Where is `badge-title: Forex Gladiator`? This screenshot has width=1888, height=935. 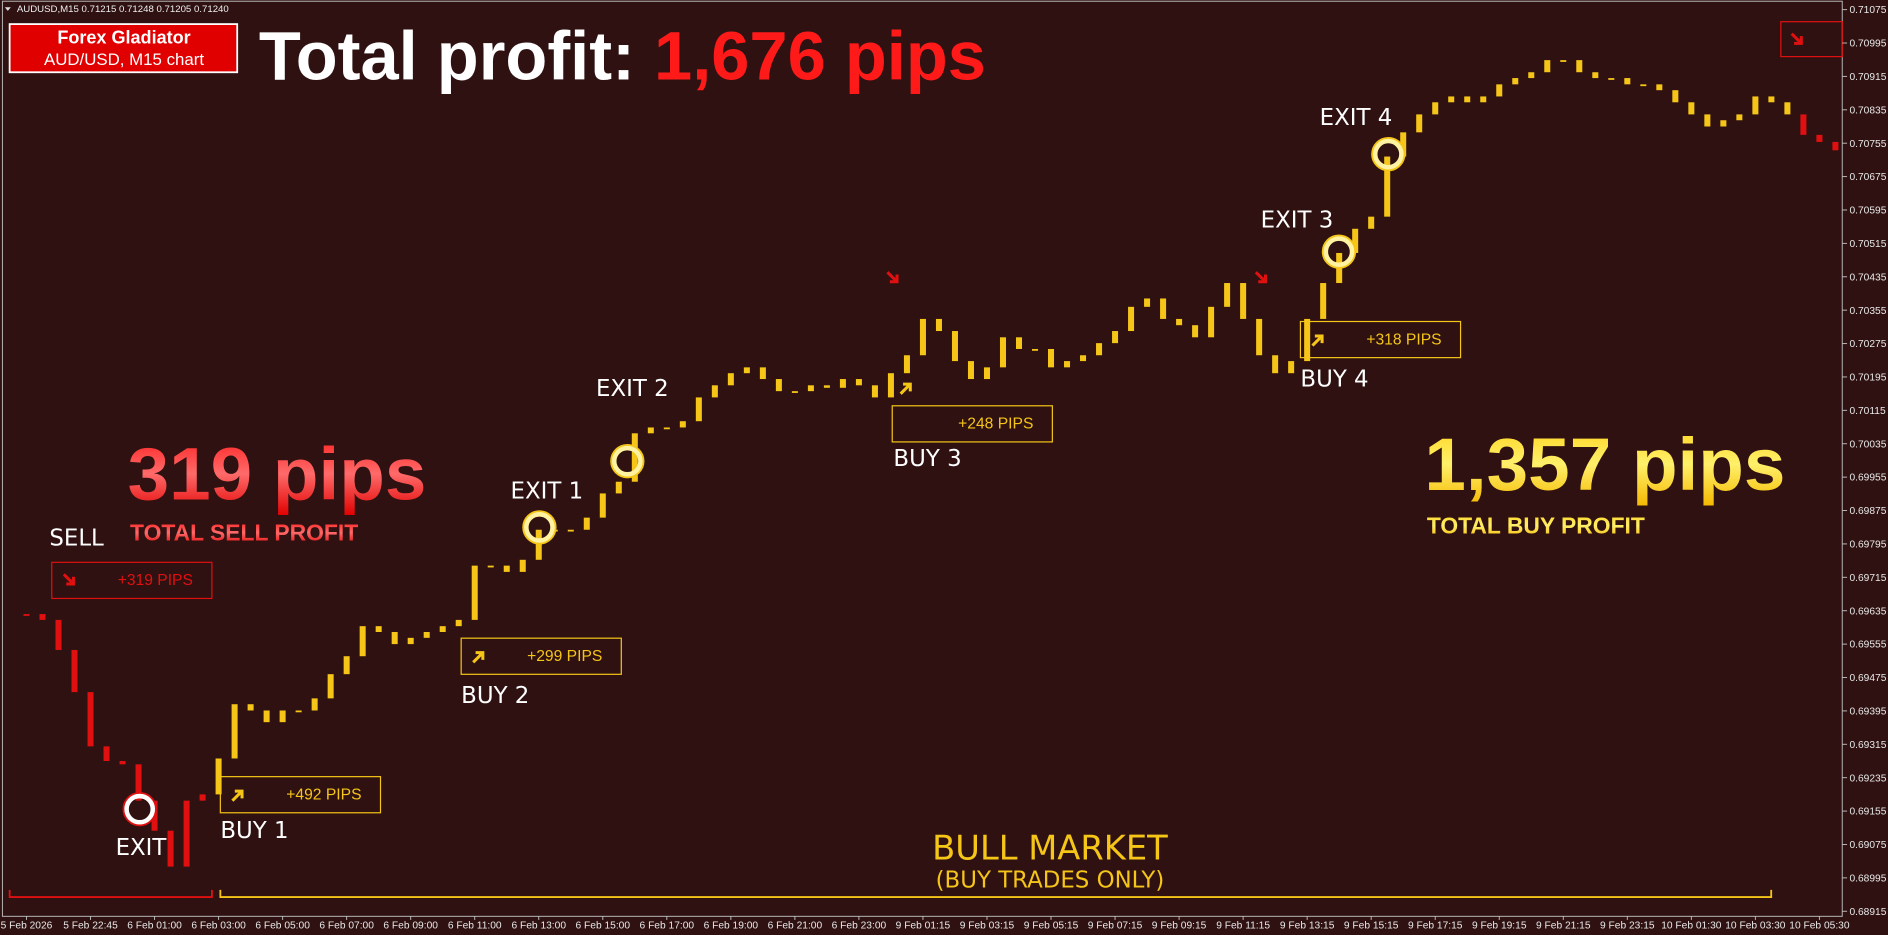
badge-title: Forex Gladiator is located at coordinates (123, 37).